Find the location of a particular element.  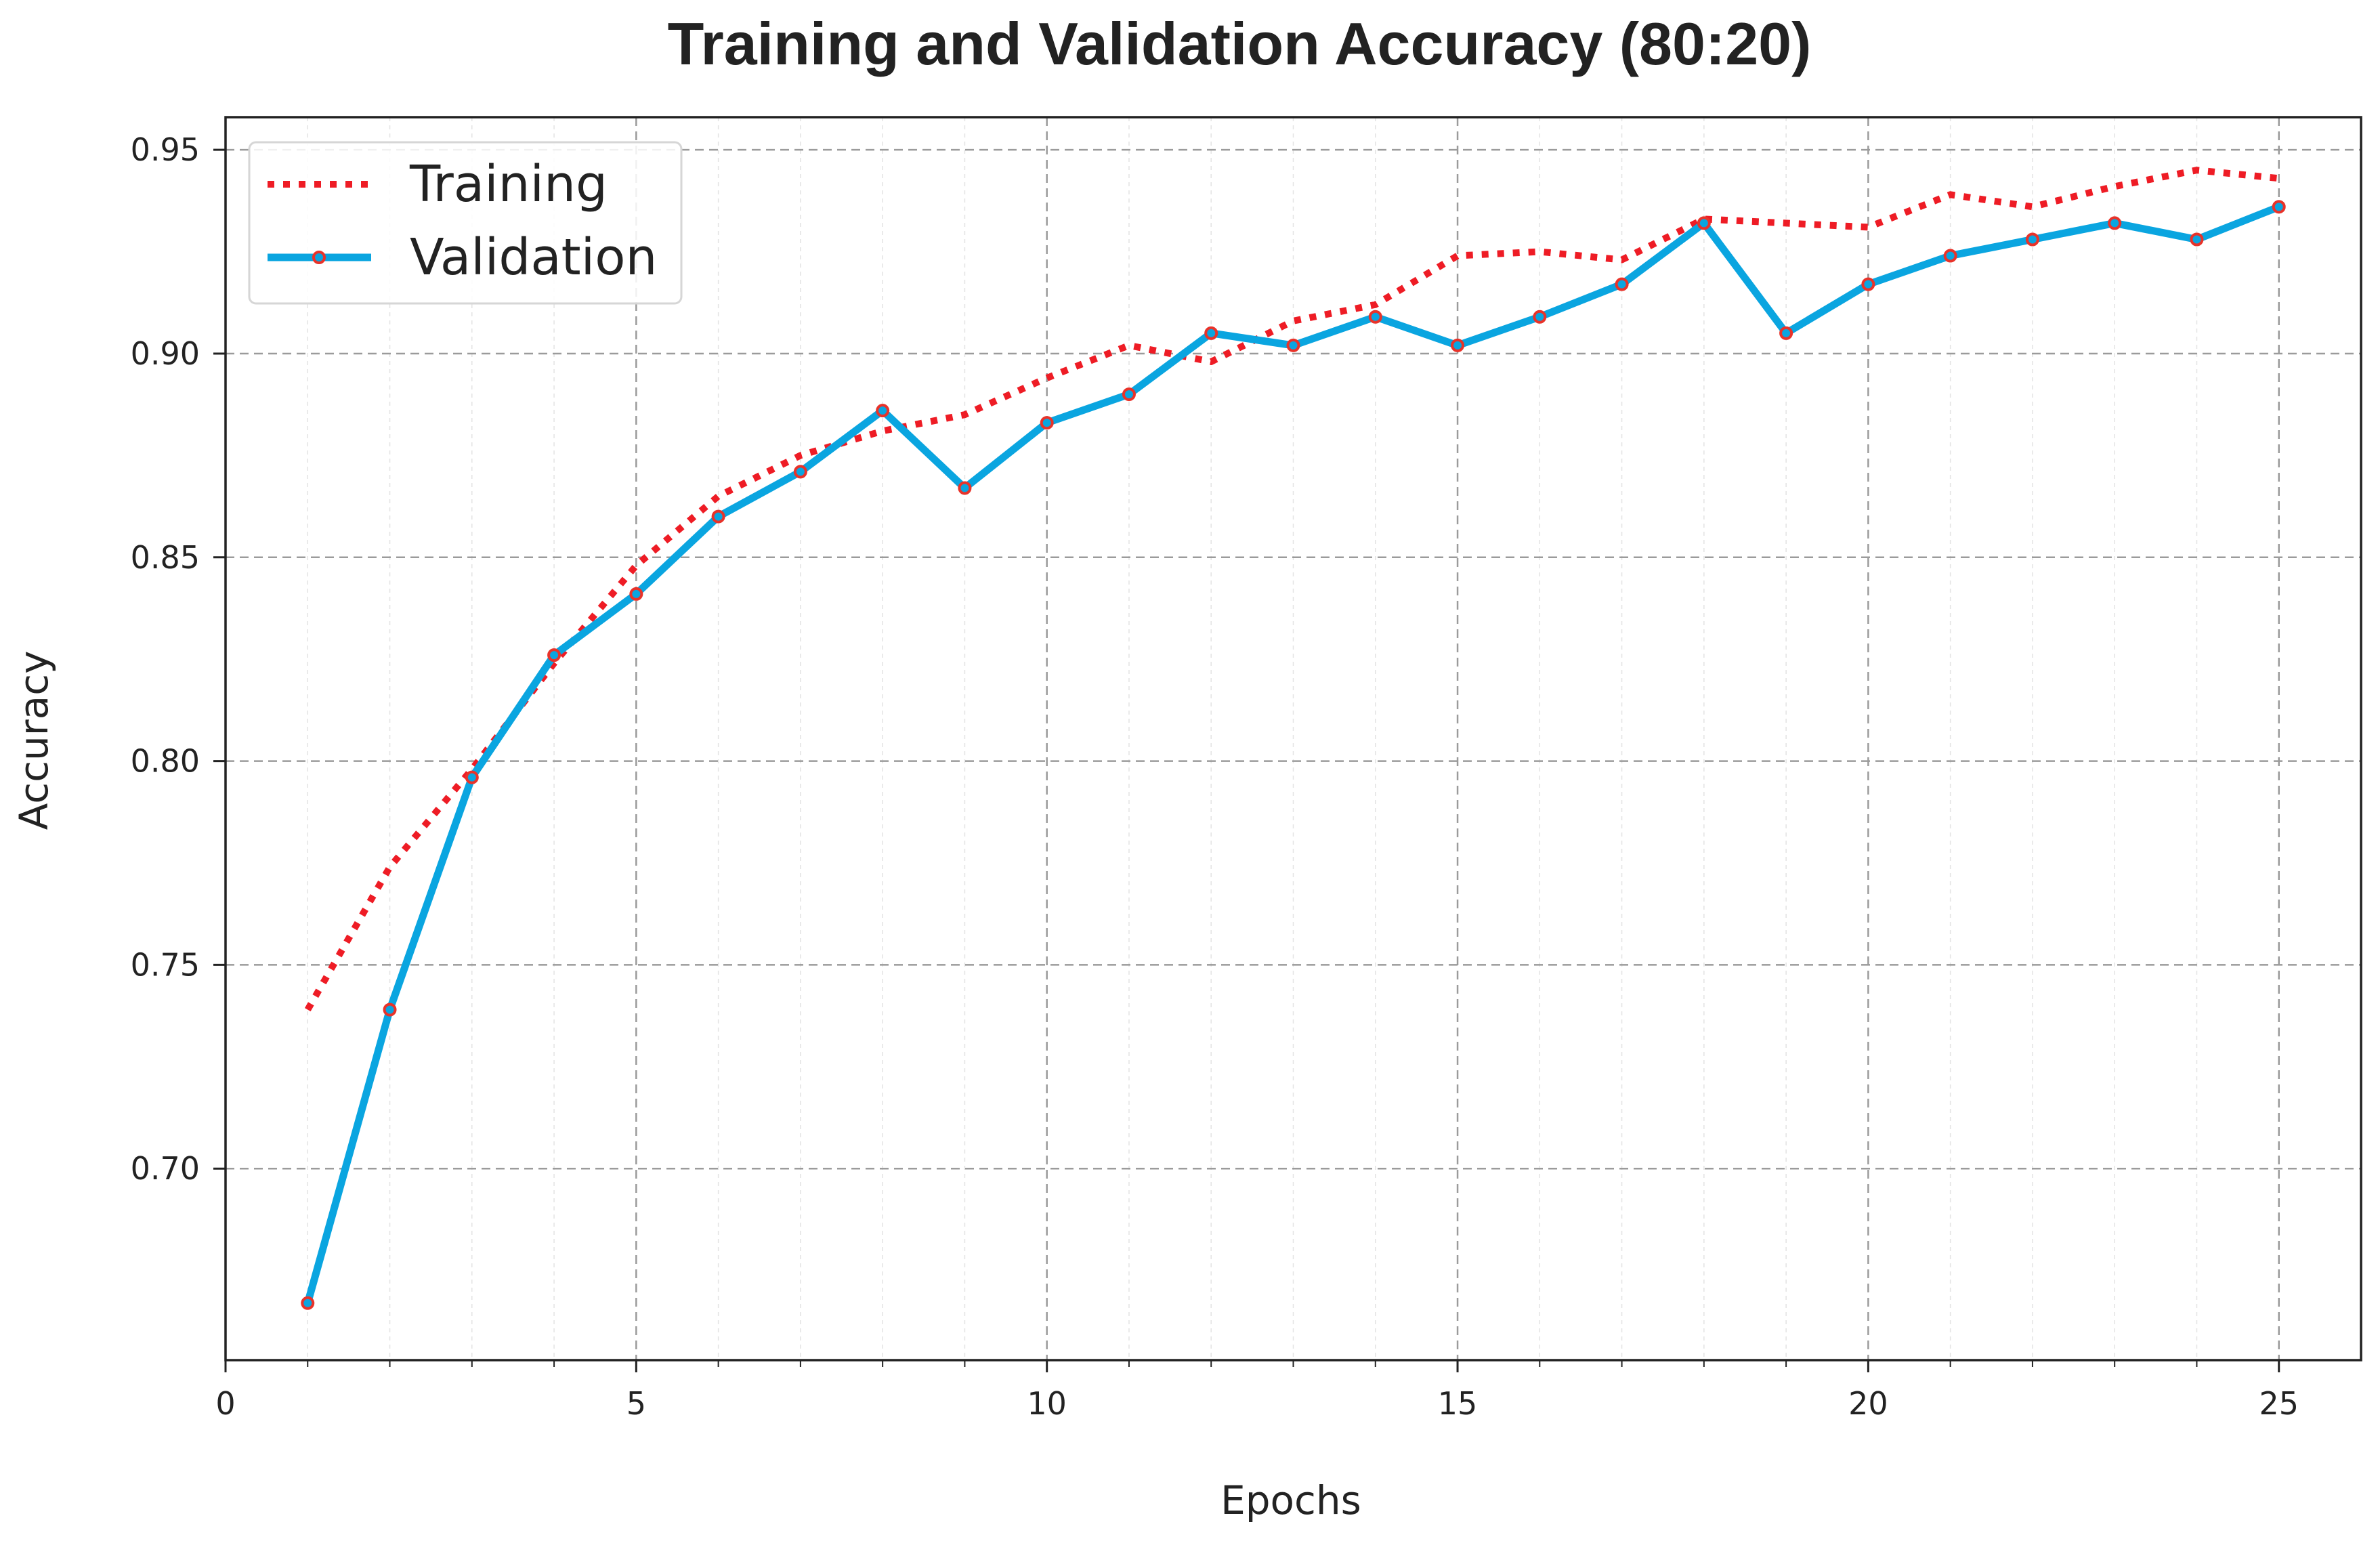

y-tick-label: 0.90 is located at coordinates (165, 353).